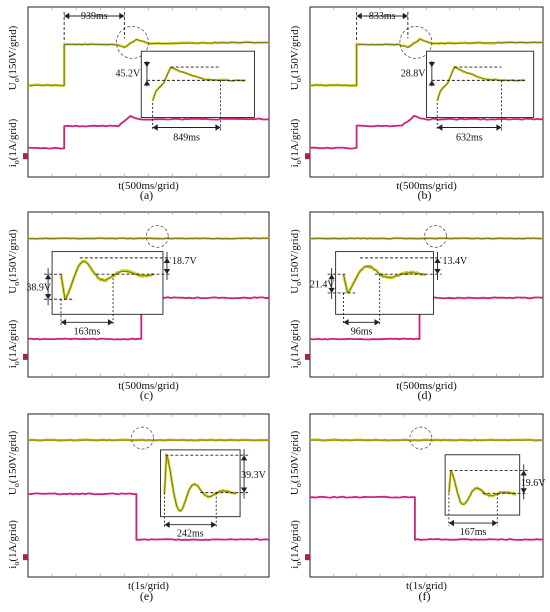  What do you see at coordinates (254, 475) in the screenshot?
I see `overshoot-label: 39.3V` at bounding box center [254, 475].